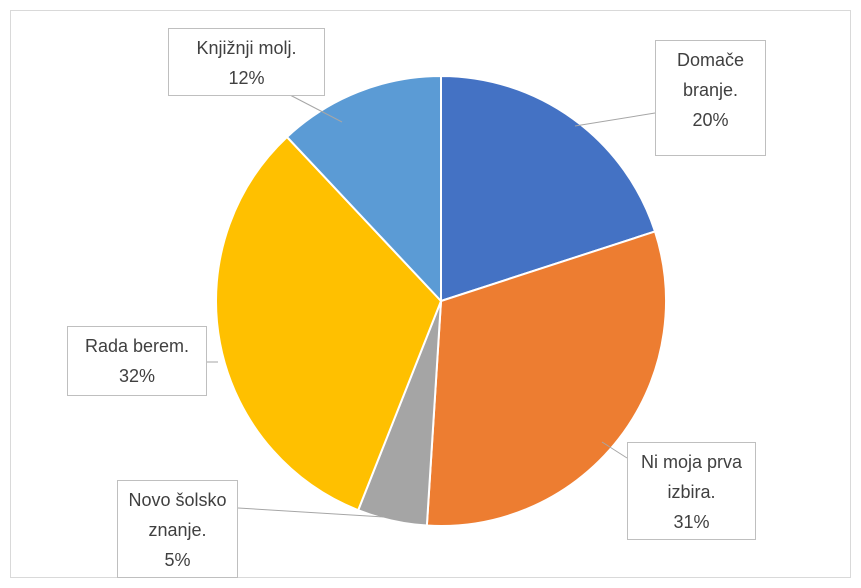 This screenshot has width=861, height=588. What do you see at coordinates (137, 346) in the screenshot?
I see `category-label: Rada berem.` at bounding box center [137, 346].